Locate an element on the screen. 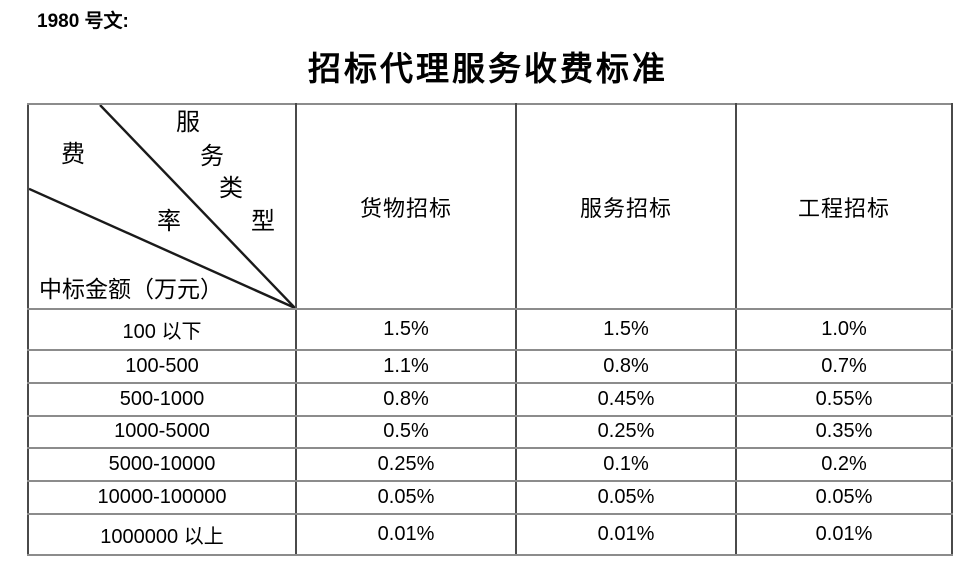  amount-range-cell: 5000-10000 is located at coordinates (162, 465).